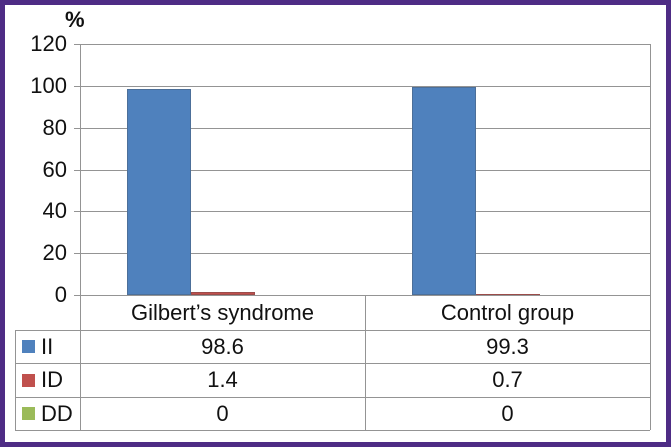  What do you see at coordinates (80, 237) in the screenshot?
I see `y-axis-line` at bounding box center [80, 237].